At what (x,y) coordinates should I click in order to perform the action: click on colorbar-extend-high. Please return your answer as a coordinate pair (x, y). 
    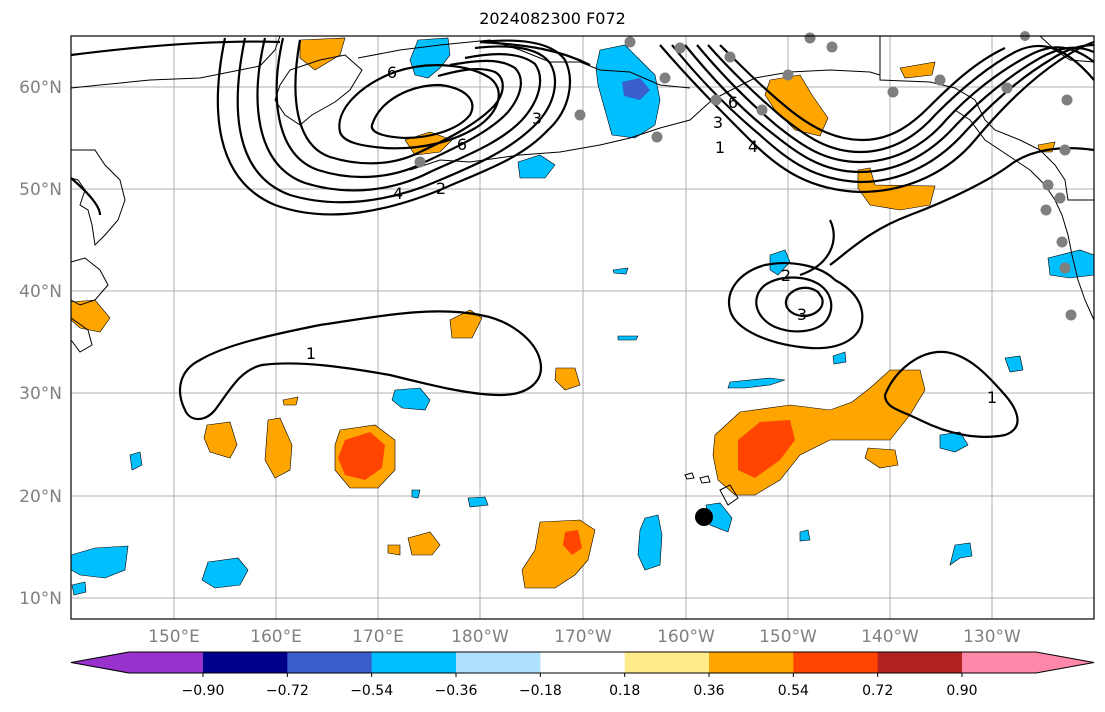
    Looking at the image, I should click on (1028, 662).